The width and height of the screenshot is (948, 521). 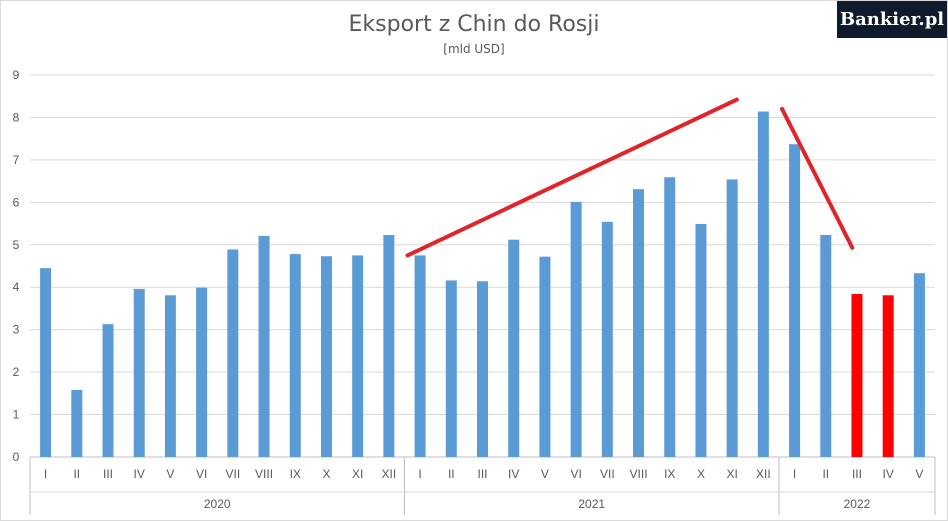 I want to click on y-tick-label: 5, so click(x=16, y=245).